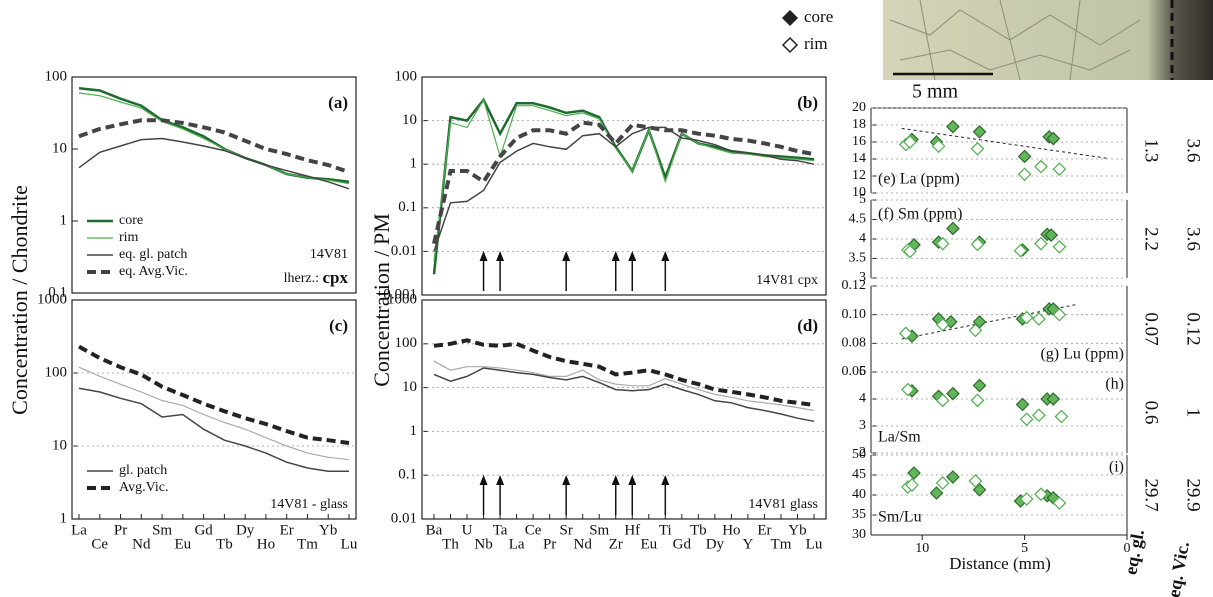 Image resolution: width=1213 pixels, height=597 pixels. Describe the element at coordinates (935, 92) in the screenshot. I see `scale-label: 5 mm` at that location.